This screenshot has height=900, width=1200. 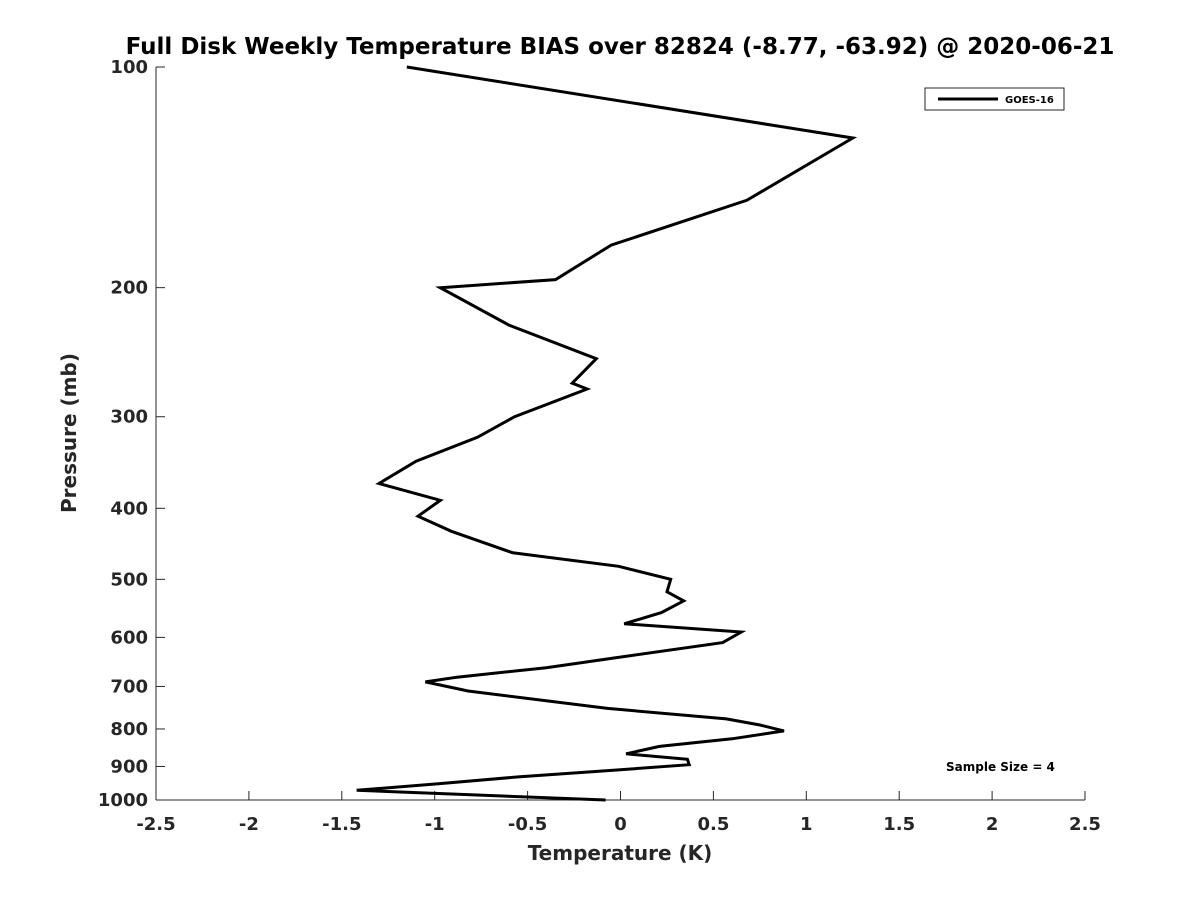 What do you see at coordinates (713, 824) in the screenshot?
I see `x-tick-label: 0.5` at bounding box center [713, 824].